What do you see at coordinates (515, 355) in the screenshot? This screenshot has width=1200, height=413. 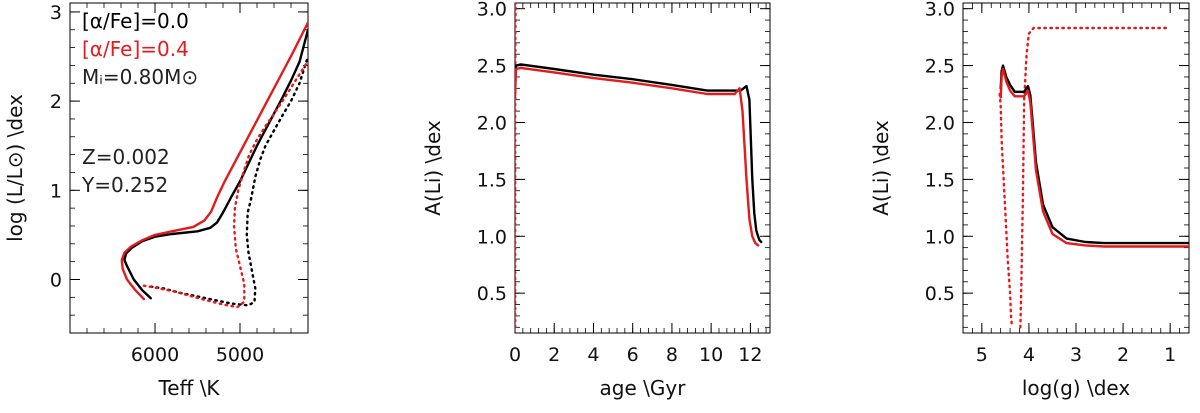 I see `x-tick-label: 0` at bounding box center [515, 355].